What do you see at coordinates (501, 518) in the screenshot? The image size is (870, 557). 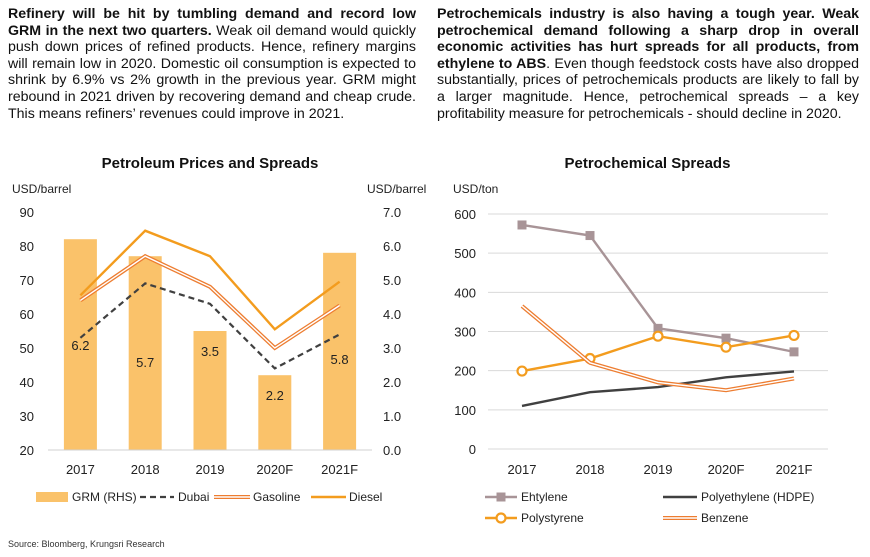 I see `legend-polystyrene-marker` at bounding box center [501, 518].